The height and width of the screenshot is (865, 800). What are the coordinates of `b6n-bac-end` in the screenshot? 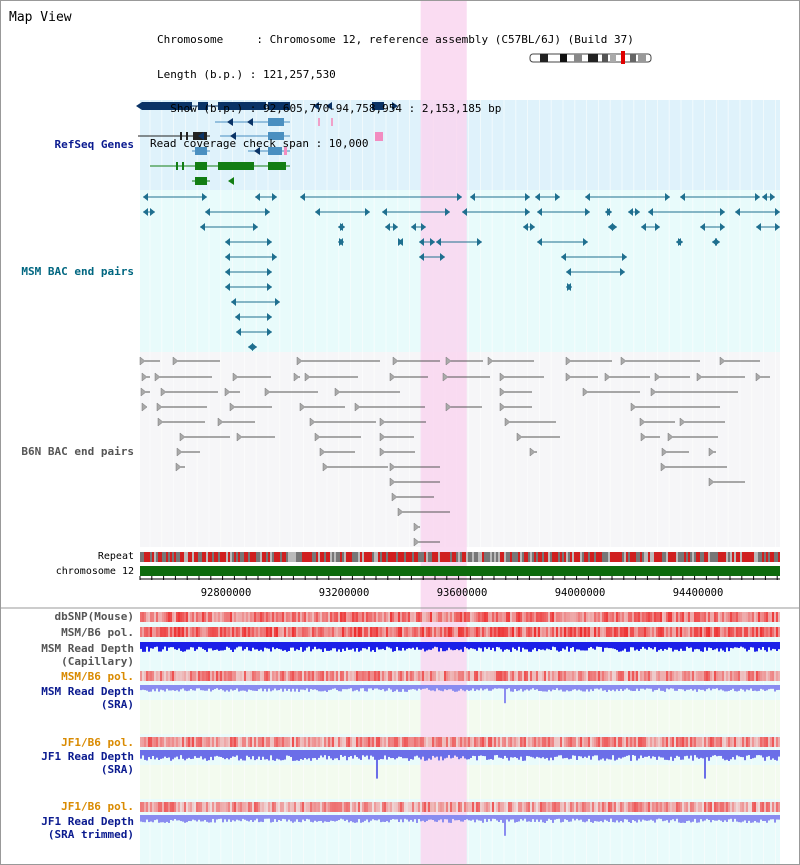 It's located at (159, 407).